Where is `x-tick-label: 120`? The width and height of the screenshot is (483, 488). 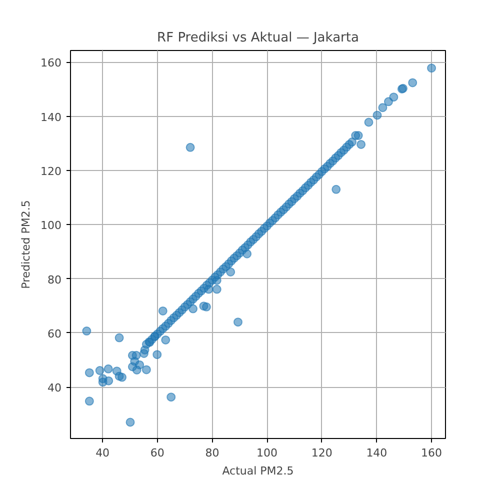
x-tick-label: 120 is located at coordinates (321, 453).